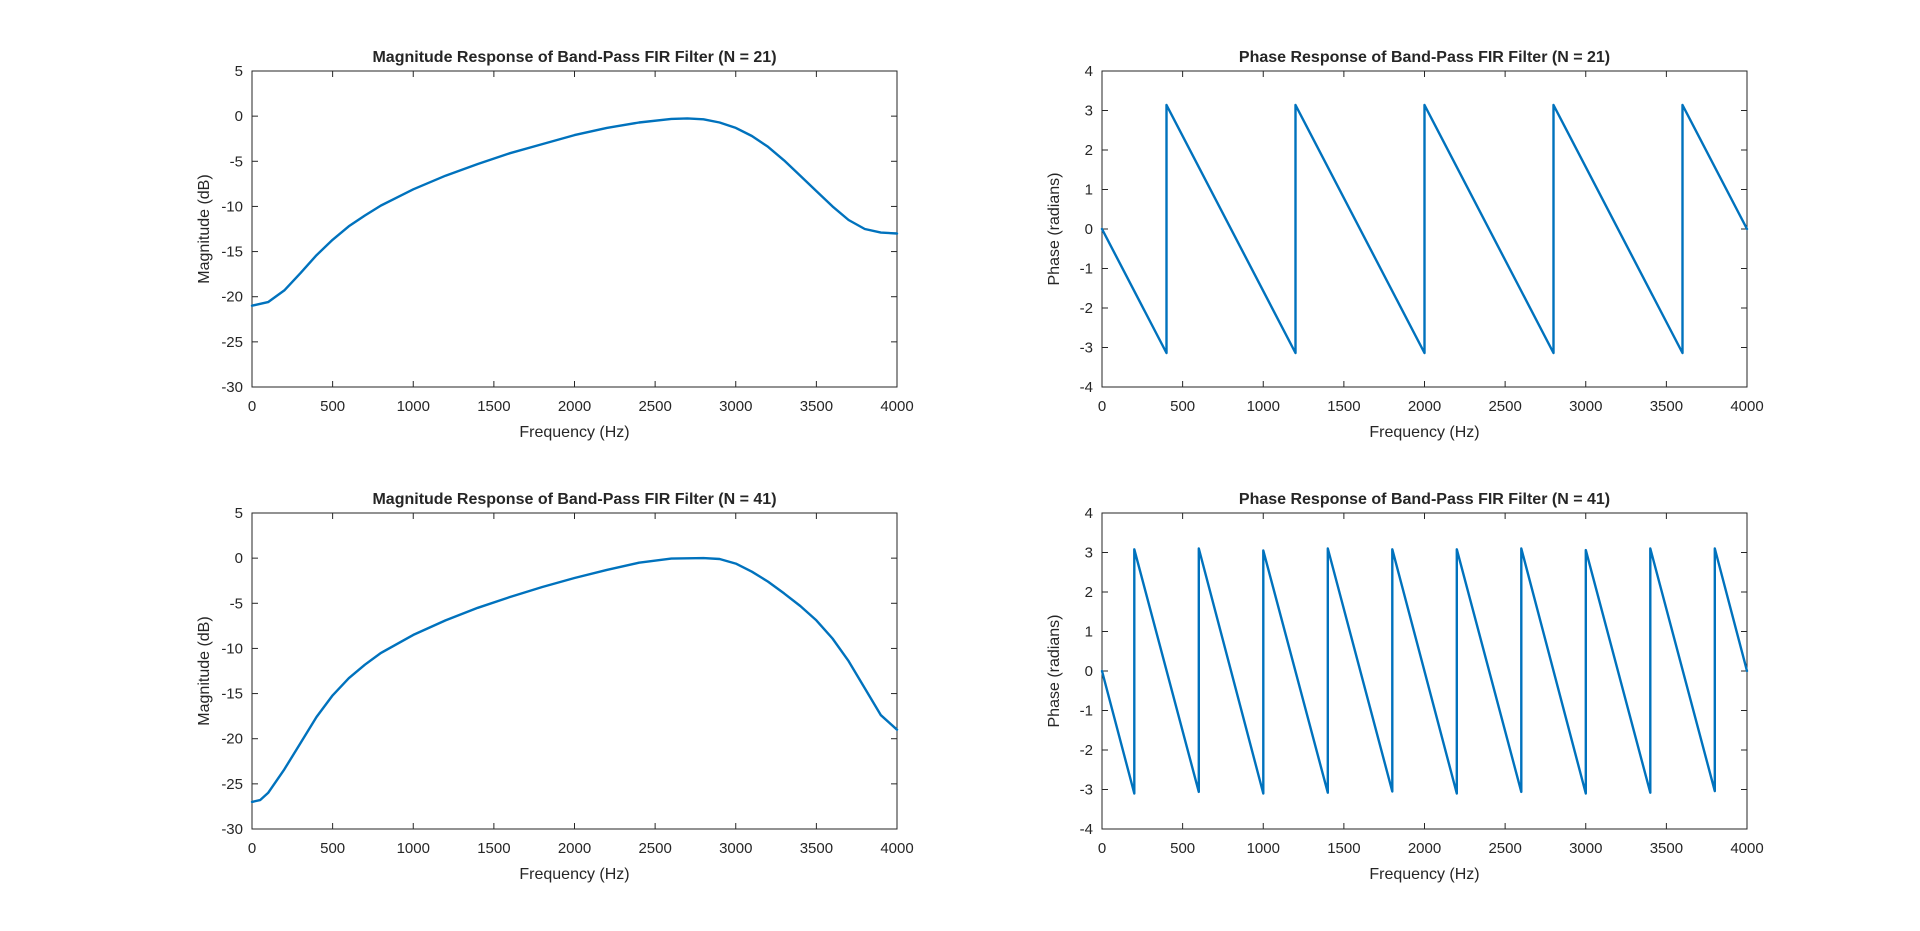 The image size is (1920, 931). What do you see at coordinates (204, 228) in the screenshot?
I see `magnitude-n21-ylabel: Magnitude (dB)` at bounding box center [204, 228].